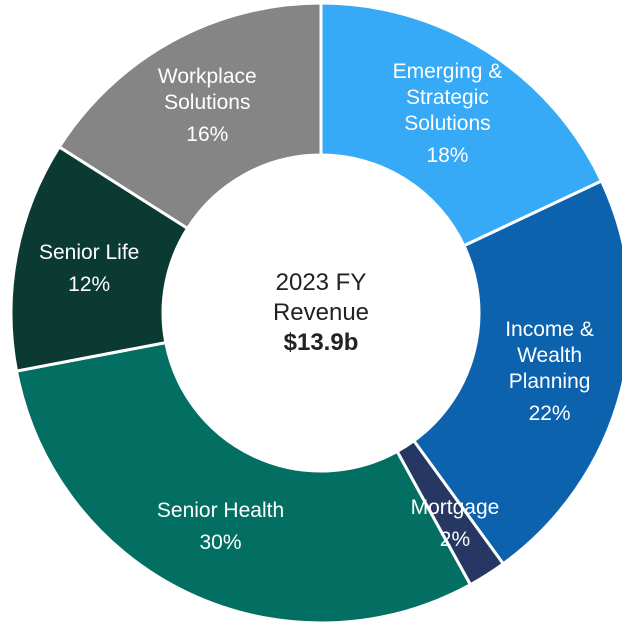  Describe the element at coordinates (220, 510) in the screenshot. I see `category-label: Senior Health` at that location.